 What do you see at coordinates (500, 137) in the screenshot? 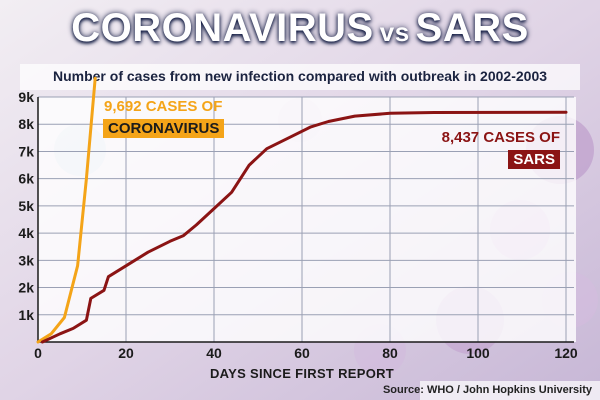
I see `sars-annotation-count: 8,437 CASES OF` at bounding box center [500, 137].